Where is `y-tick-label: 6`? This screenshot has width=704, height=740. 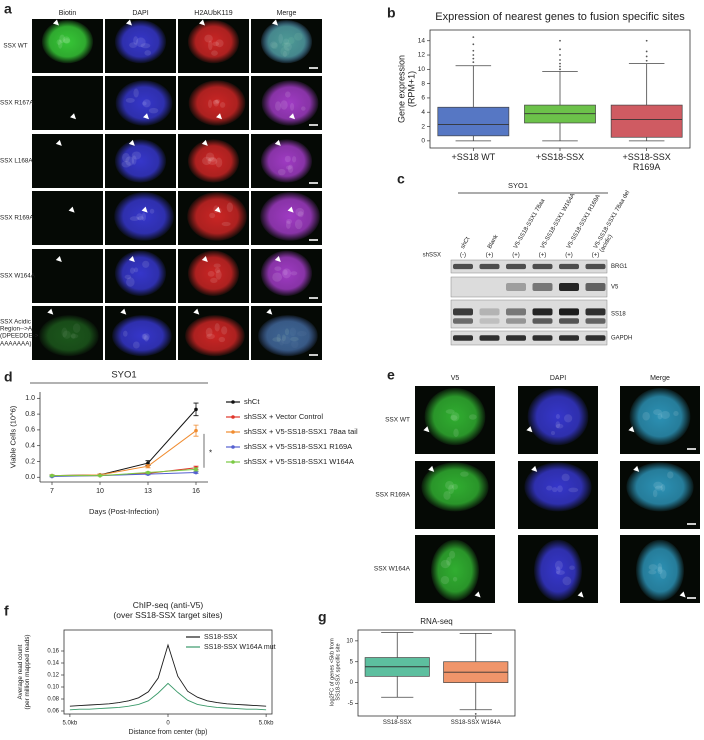
y-tick-label: 6 is located at coordinates (423, 98).